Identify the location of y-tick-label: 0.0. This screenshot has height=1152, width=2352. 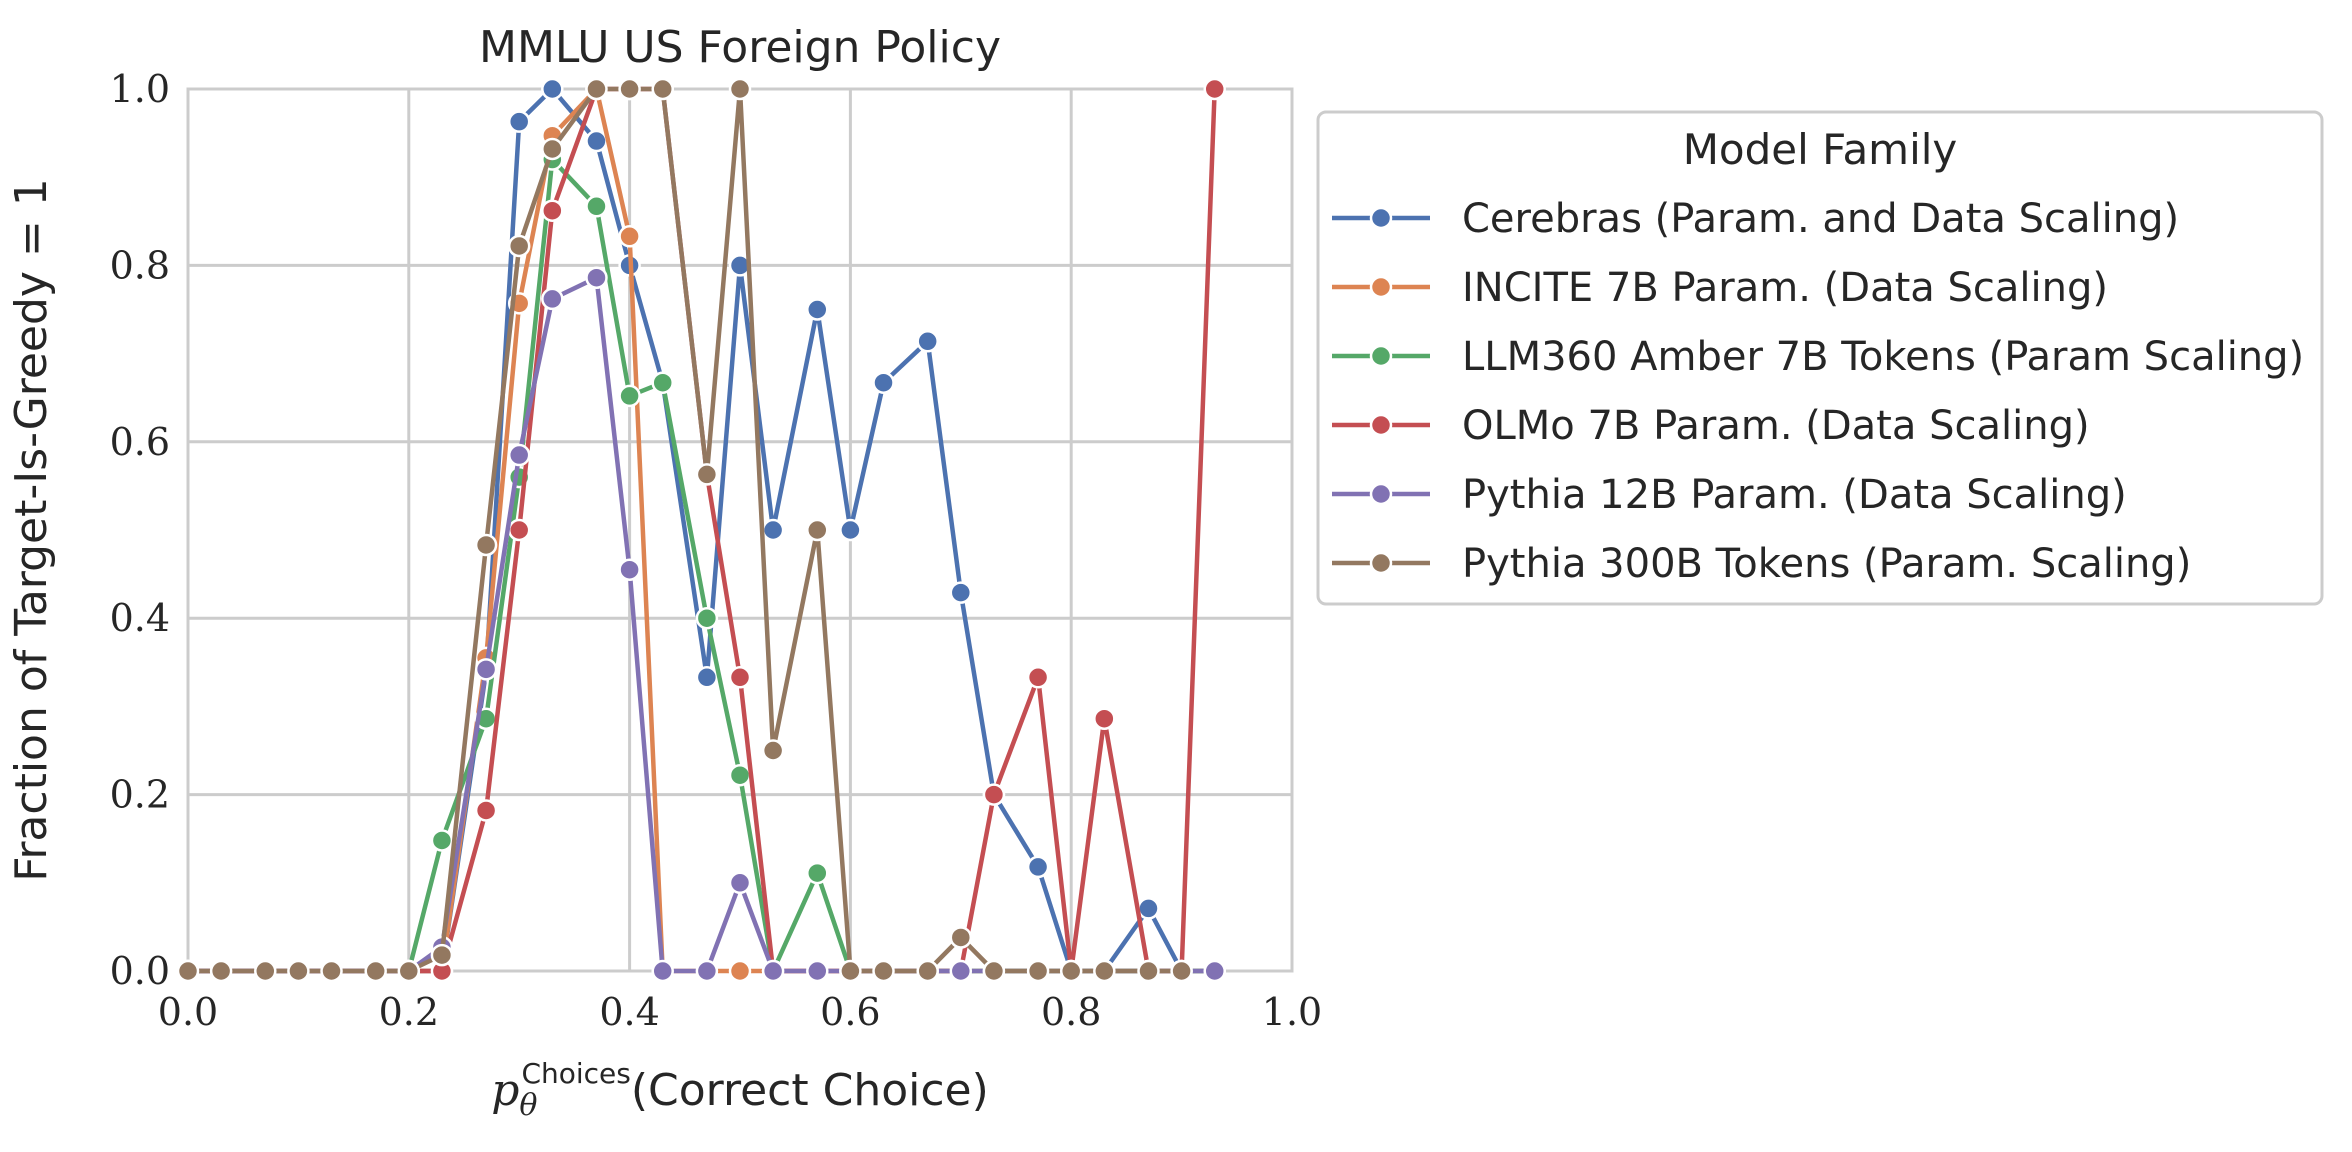
(140, 971).